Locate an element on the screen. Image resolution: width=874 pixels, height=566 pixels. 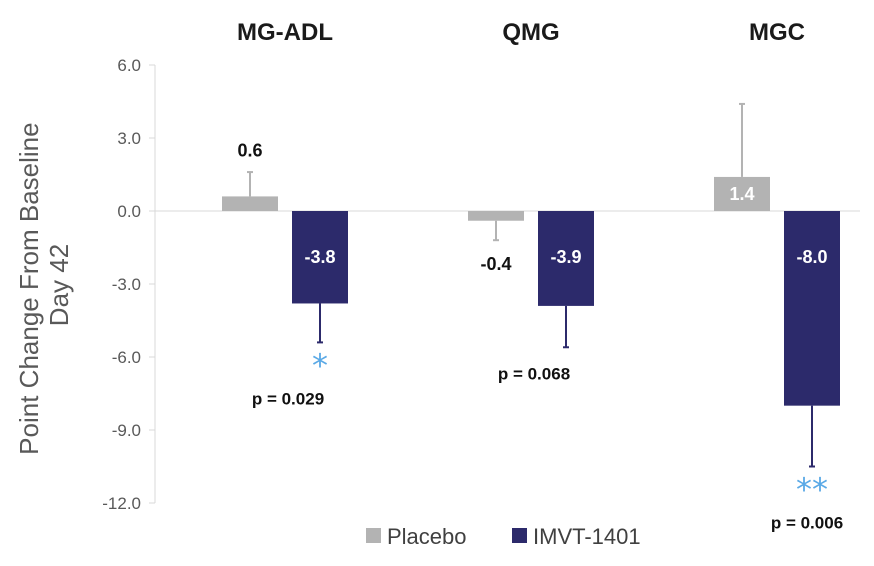
data-label: -3.8 is located at coordinates (319, 257).